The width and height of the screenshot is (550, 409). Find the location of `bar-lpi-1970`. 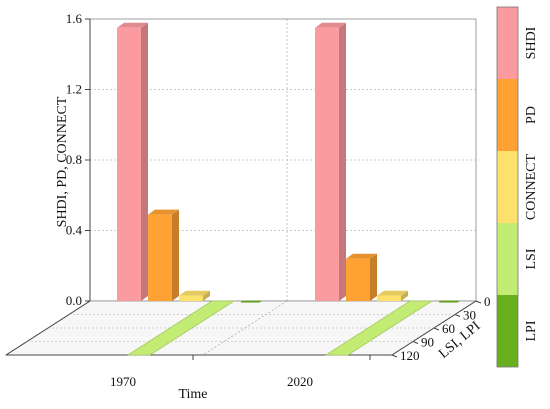

bar-lpi-1970 is located at coordinates (251, 301).